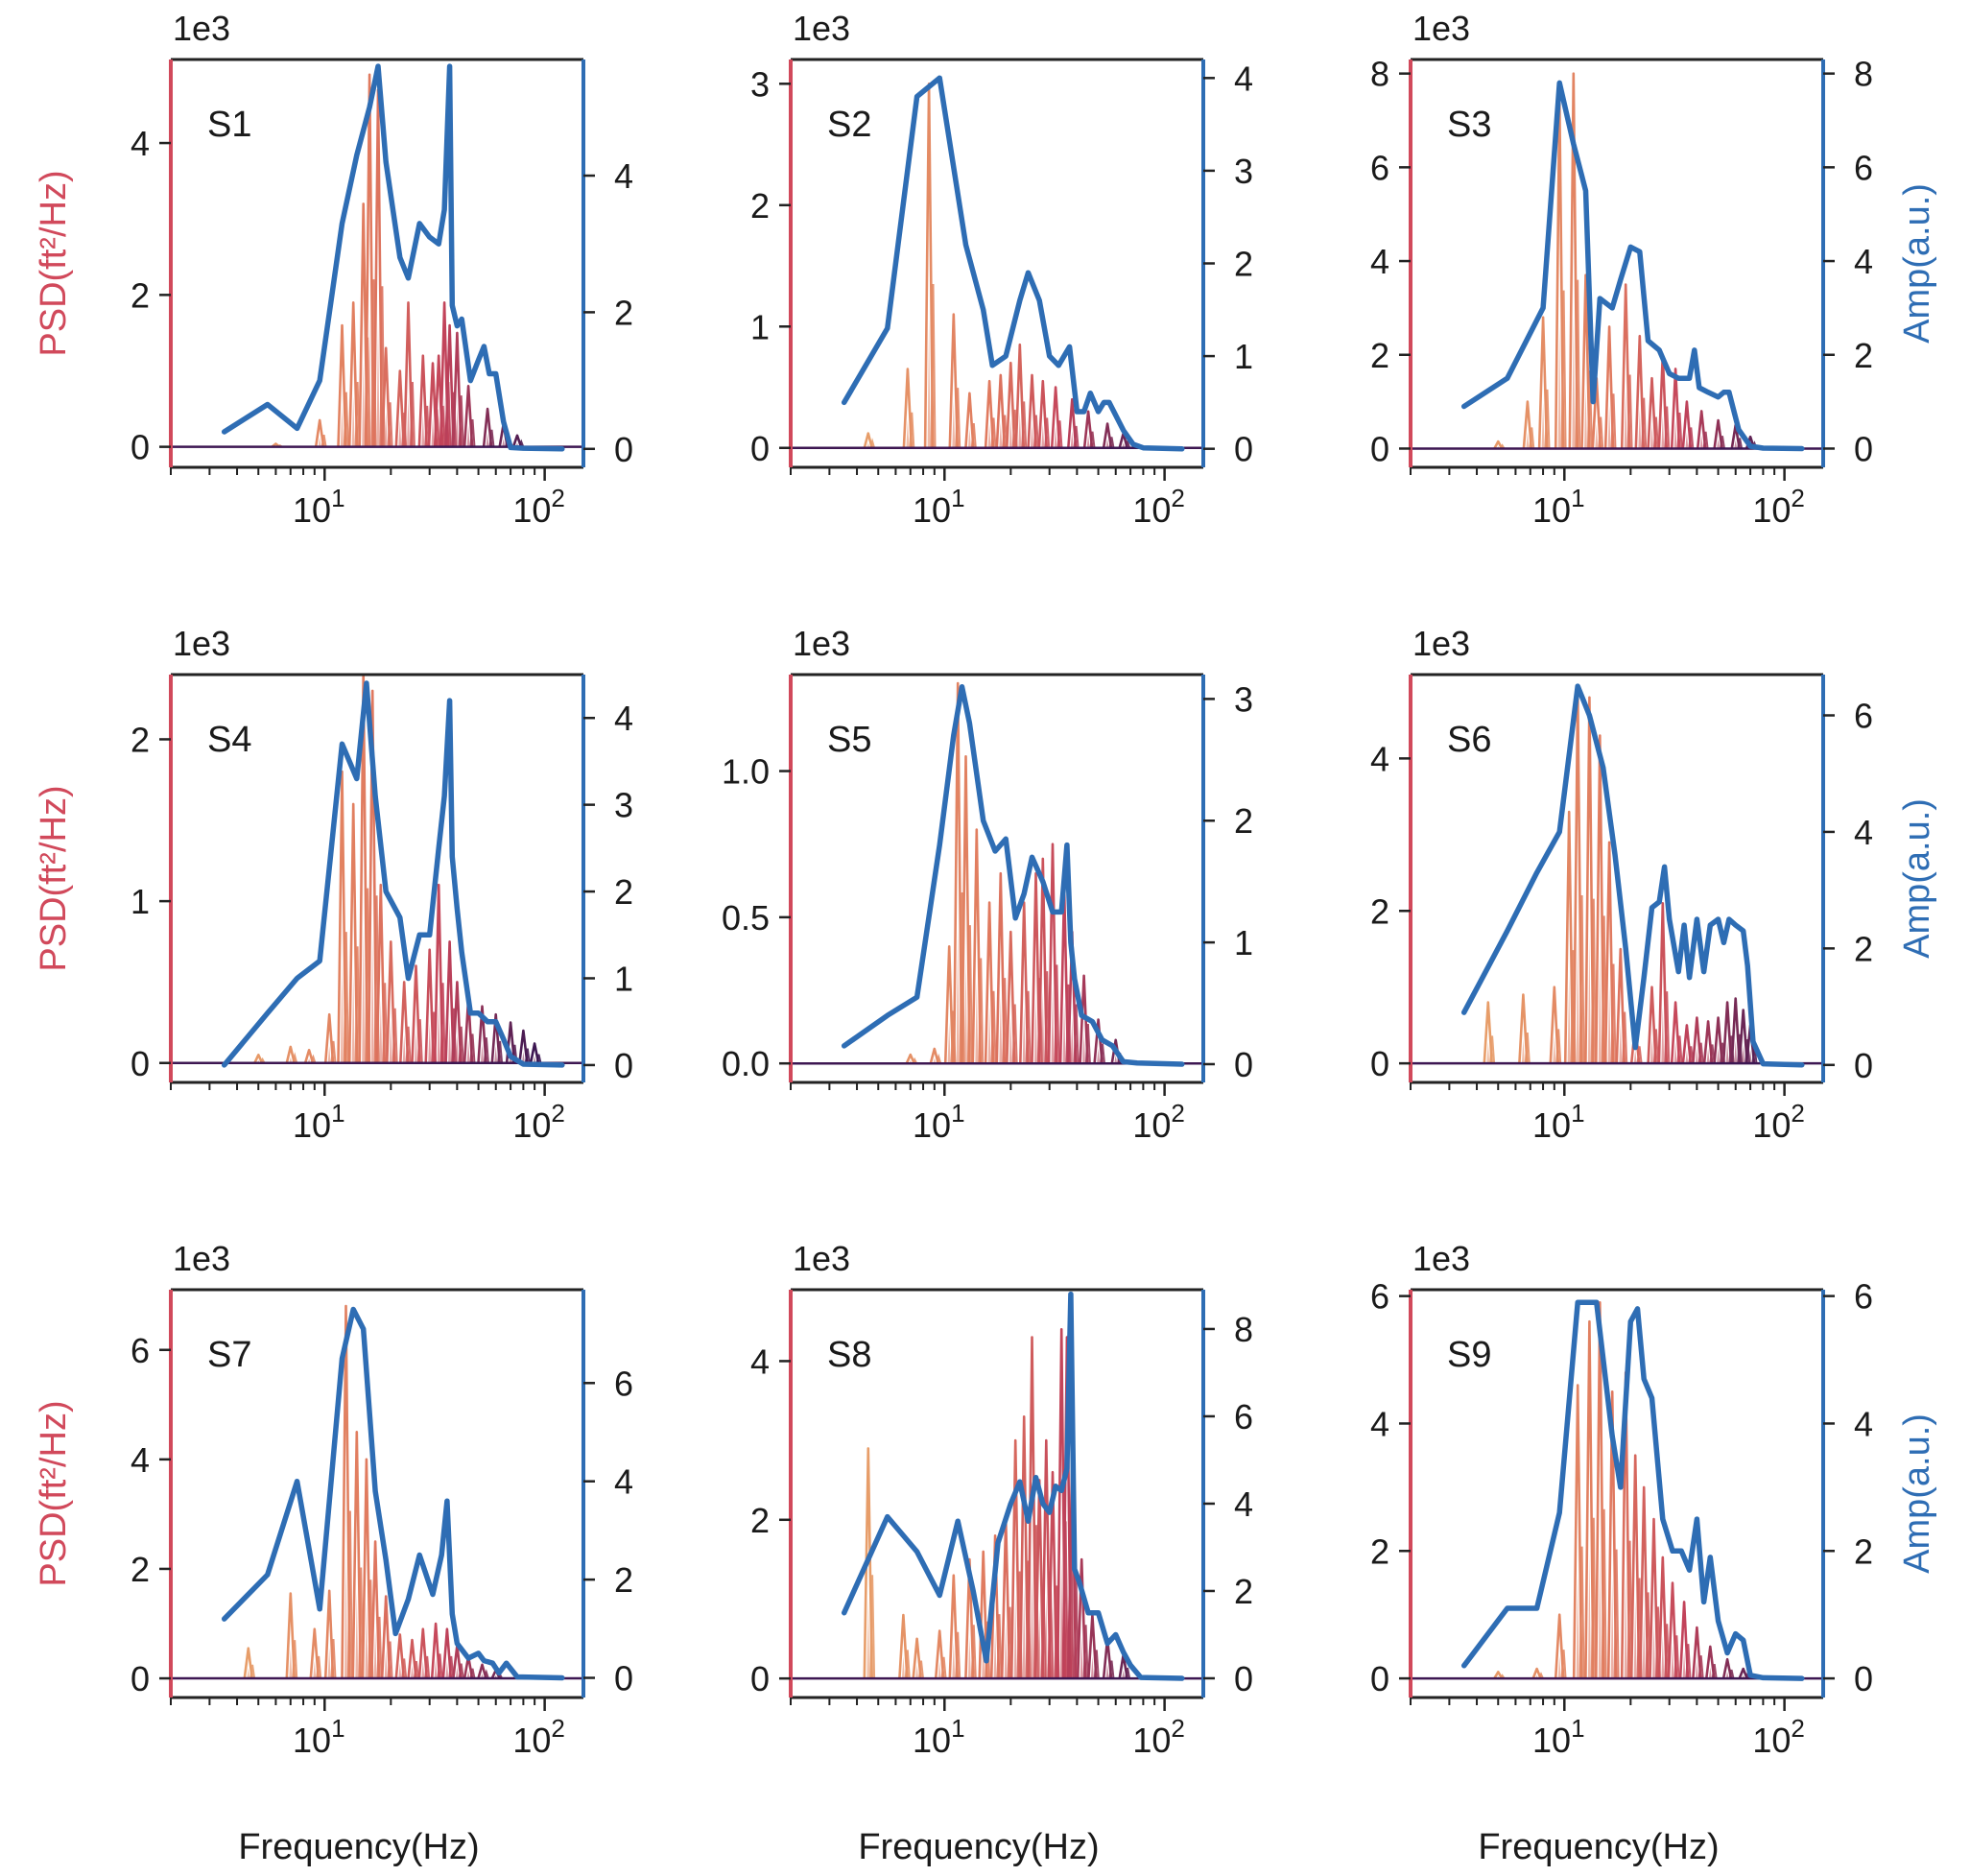 This screenshot has width=1970, height=1876. Describe the element at coordinates (377, 381) in the screenshot. I see `psd-fill` at that location.